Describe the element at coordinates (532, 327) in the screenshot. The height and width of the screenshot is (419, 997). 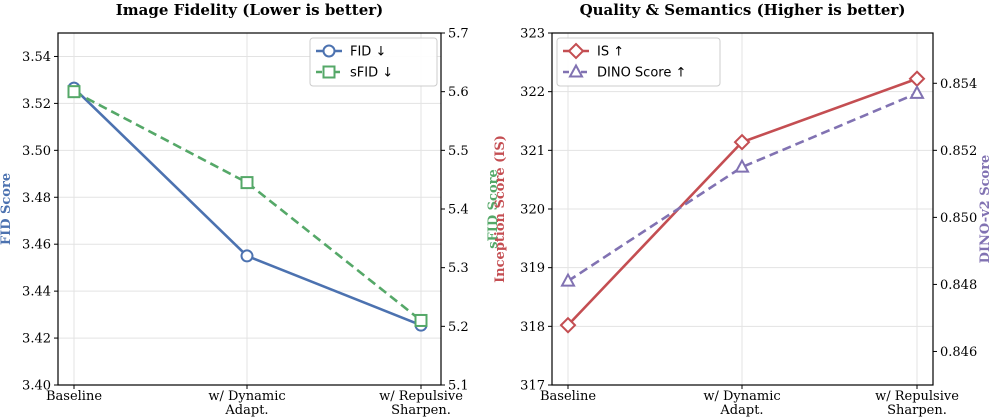
I see `left-tick-label: 318` at that location.